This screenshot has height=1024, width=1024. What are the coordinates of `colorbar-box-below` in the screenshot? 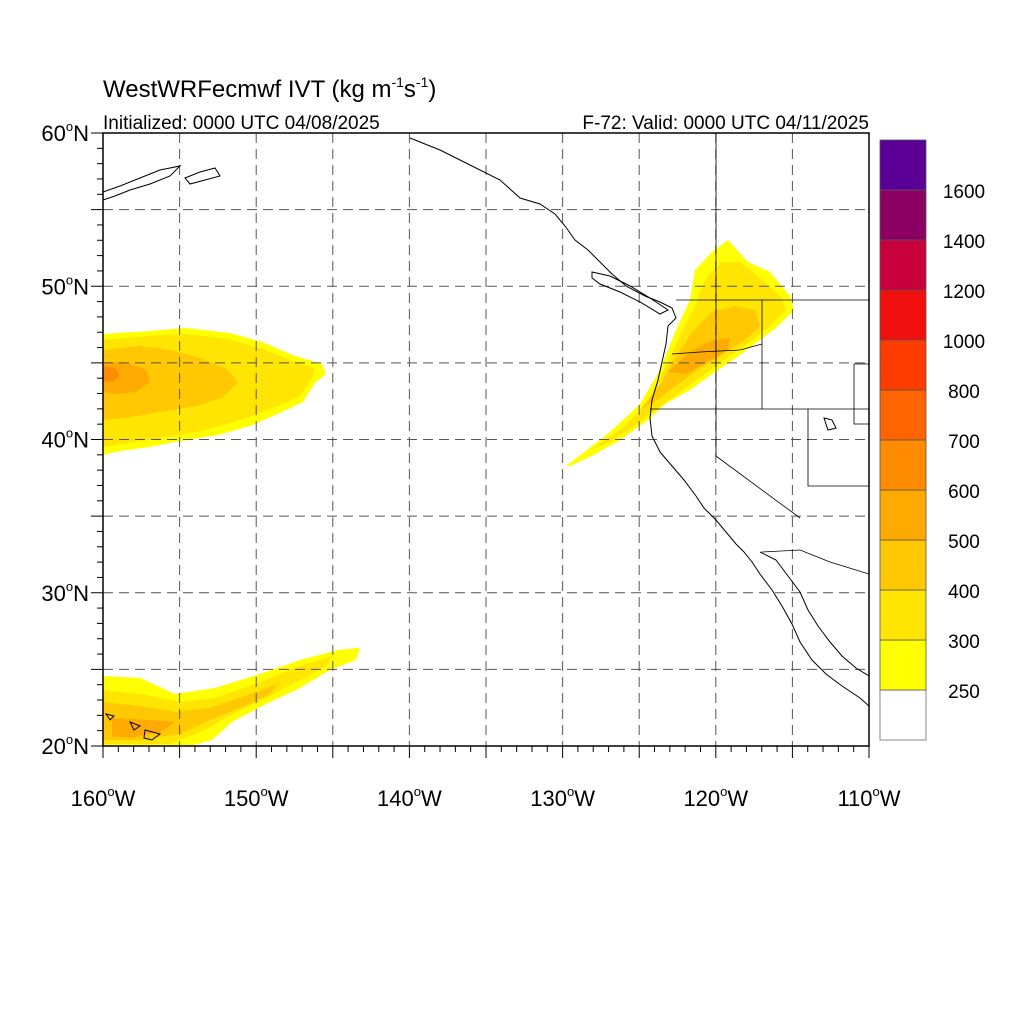 It's located at (903, 715).